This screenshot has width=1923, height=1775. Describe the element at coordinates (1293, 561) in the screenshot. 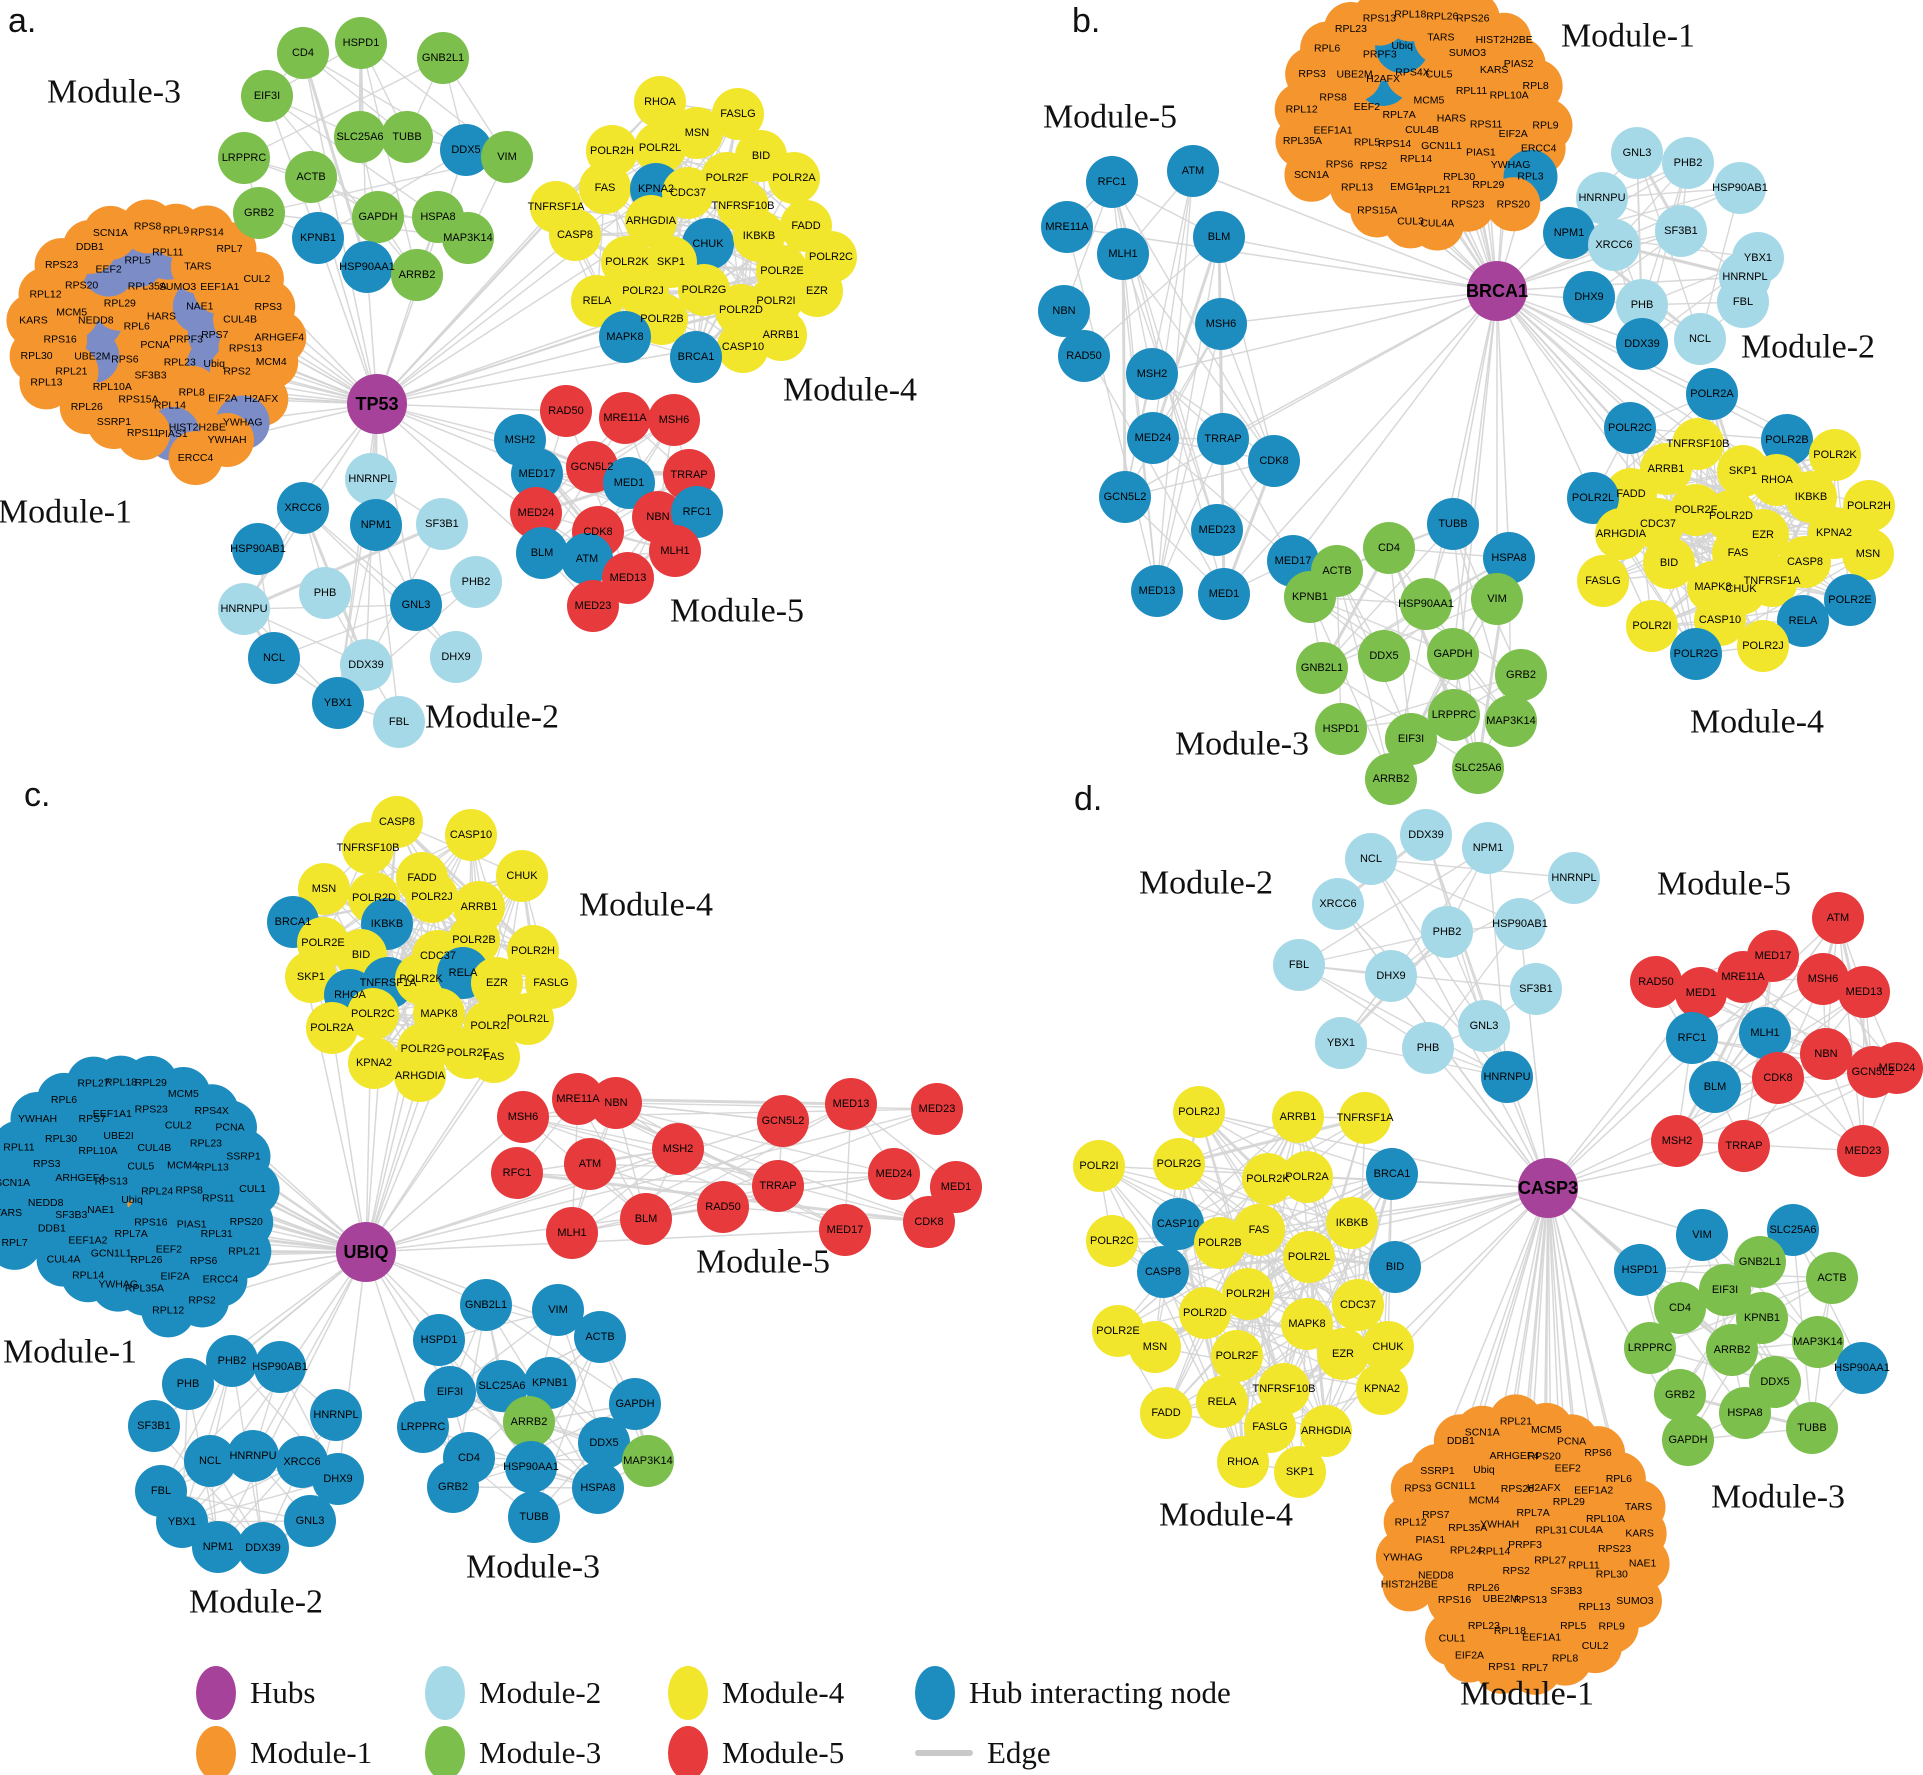

I see `svg-text: MED17` at that location.